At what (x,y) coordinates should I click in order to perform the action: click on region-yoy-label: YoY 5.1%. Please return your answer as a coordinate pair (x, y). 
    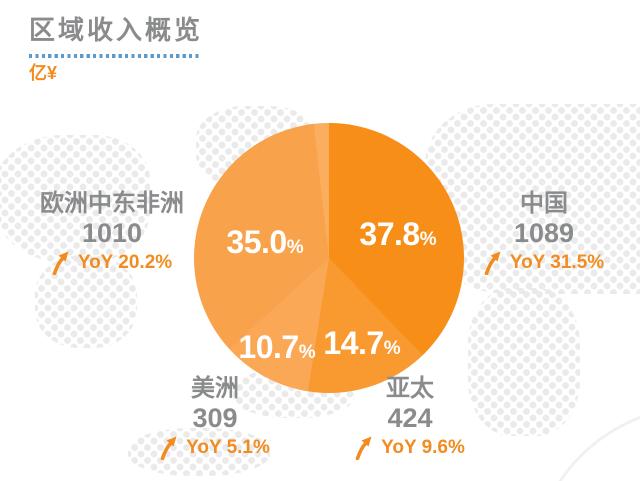
    Looking at the image, I should click on (228, 447).